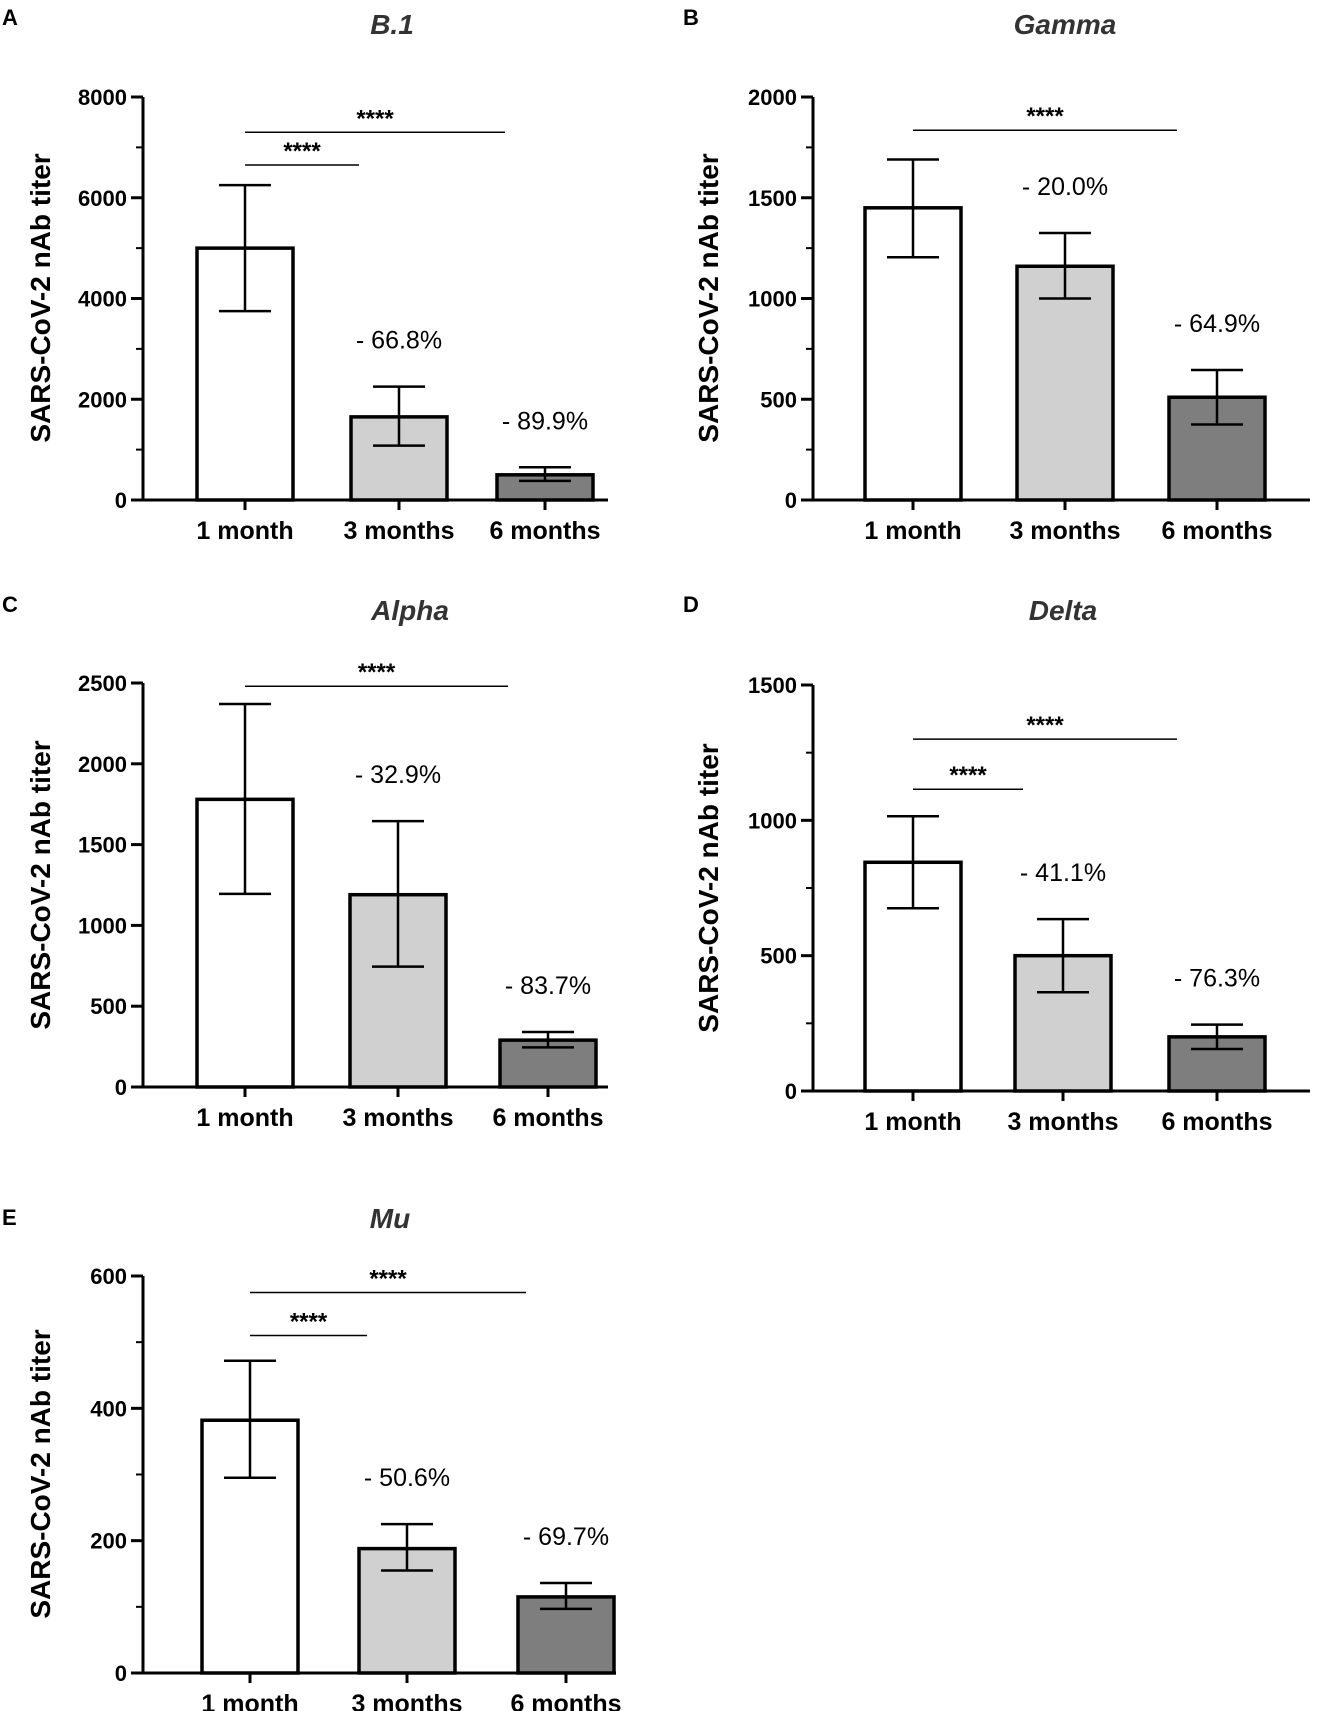  I want to click on panel-letter: E, so click(9, 1217).